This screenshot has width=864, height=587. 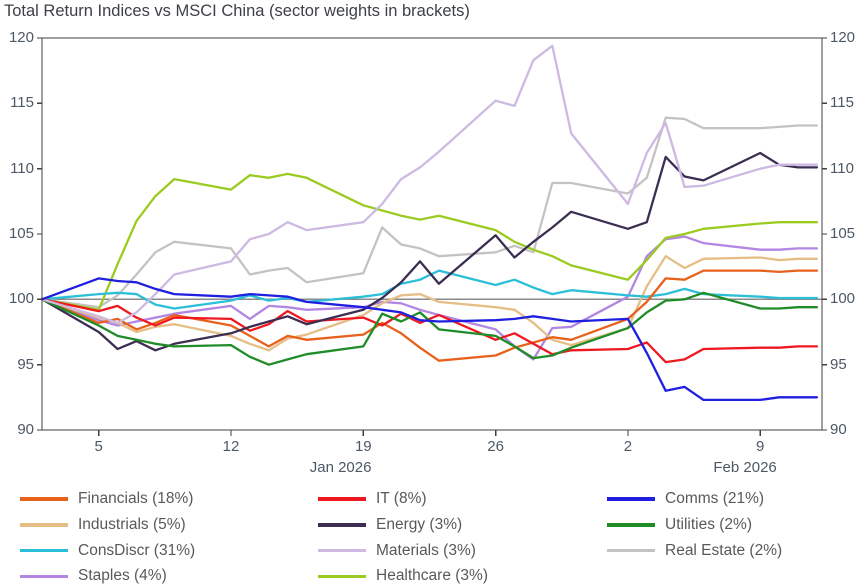 I want to click on series-line-it, so click(x=429, y=331).